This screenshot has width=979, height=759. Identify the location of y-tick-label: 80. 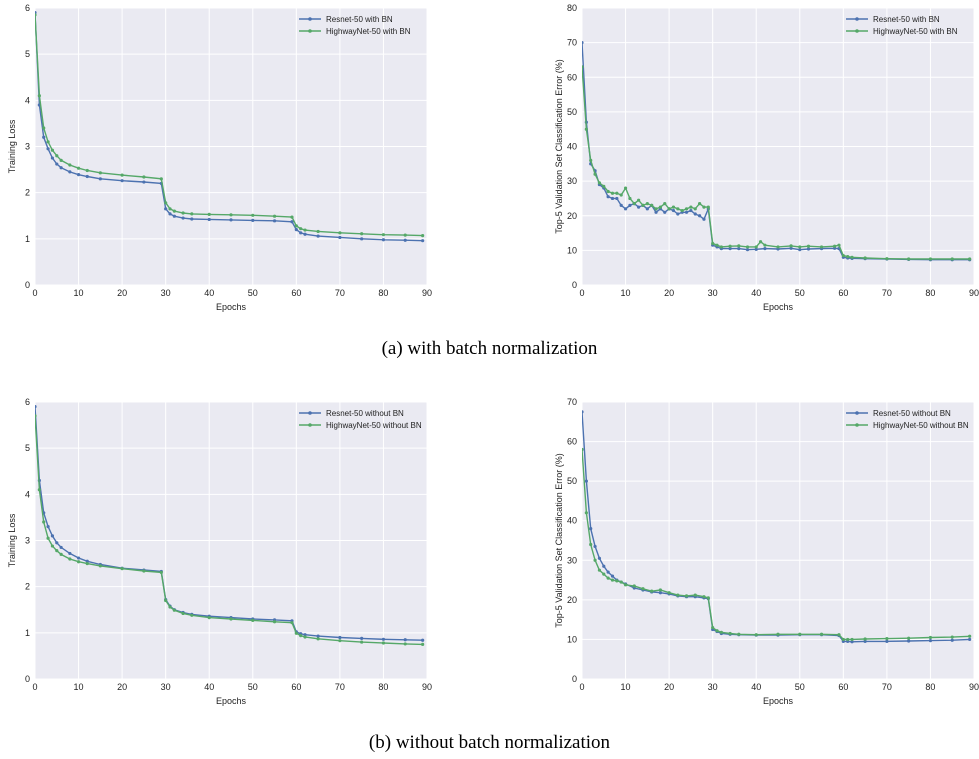
(572, 8).